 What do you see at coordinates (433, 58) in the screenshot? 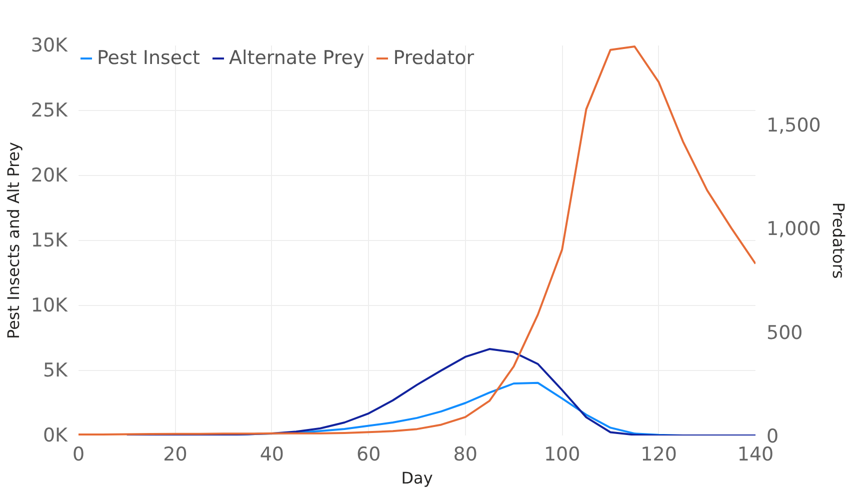
I see `legend-label: Predator` at bounding box center [433, 58].